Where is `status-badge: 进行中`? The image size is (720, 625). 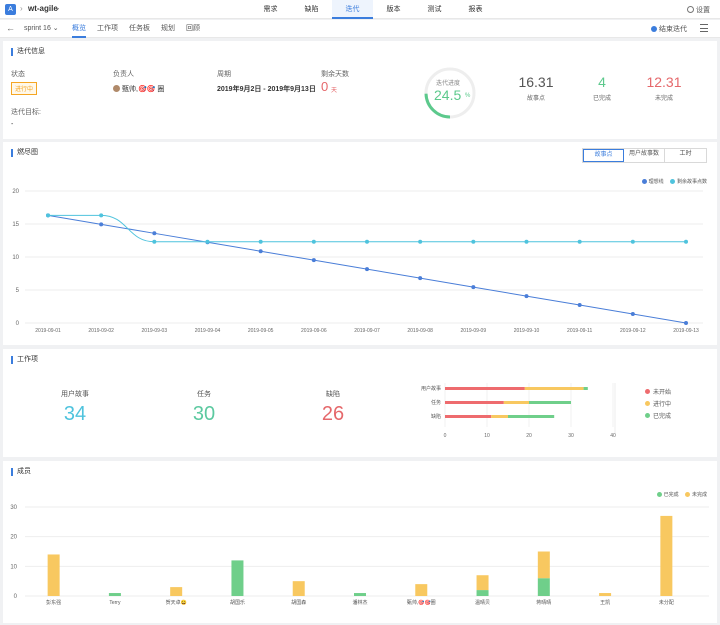 status-badge: 进行中 is located at coordinates (24, 88).